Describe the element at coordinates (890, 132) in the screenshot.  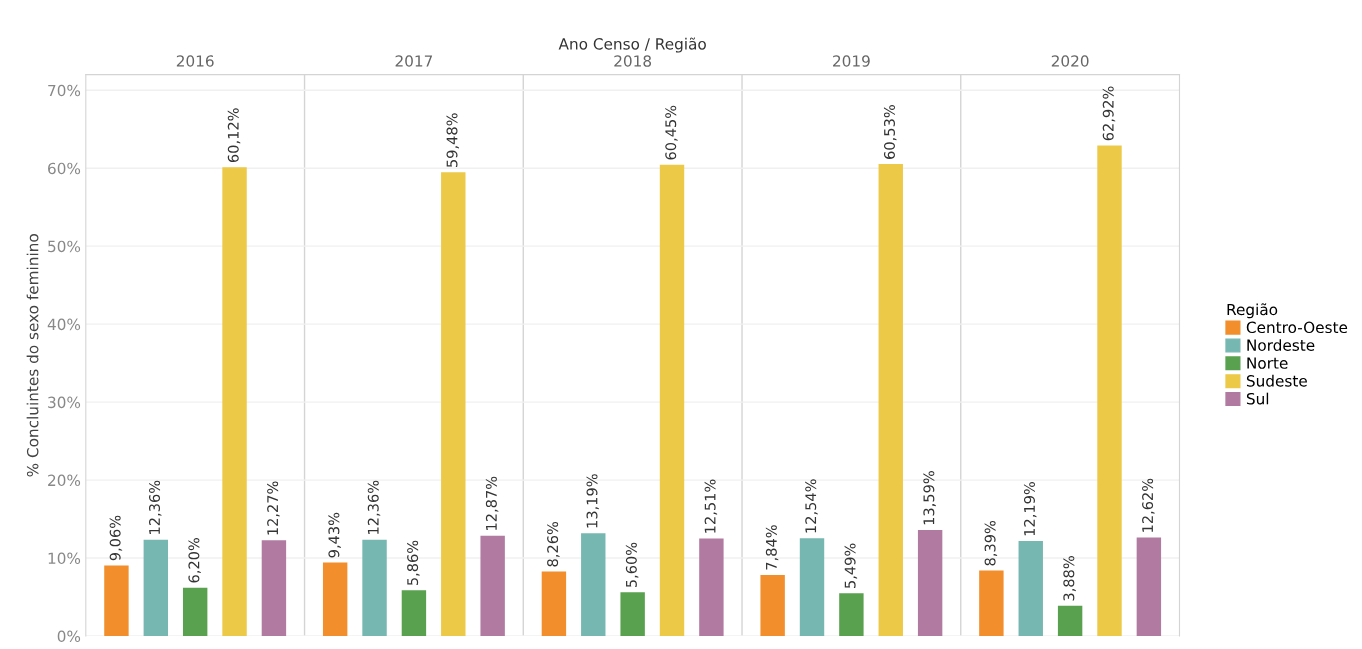
I see `data-label: 60,53%` at that location.